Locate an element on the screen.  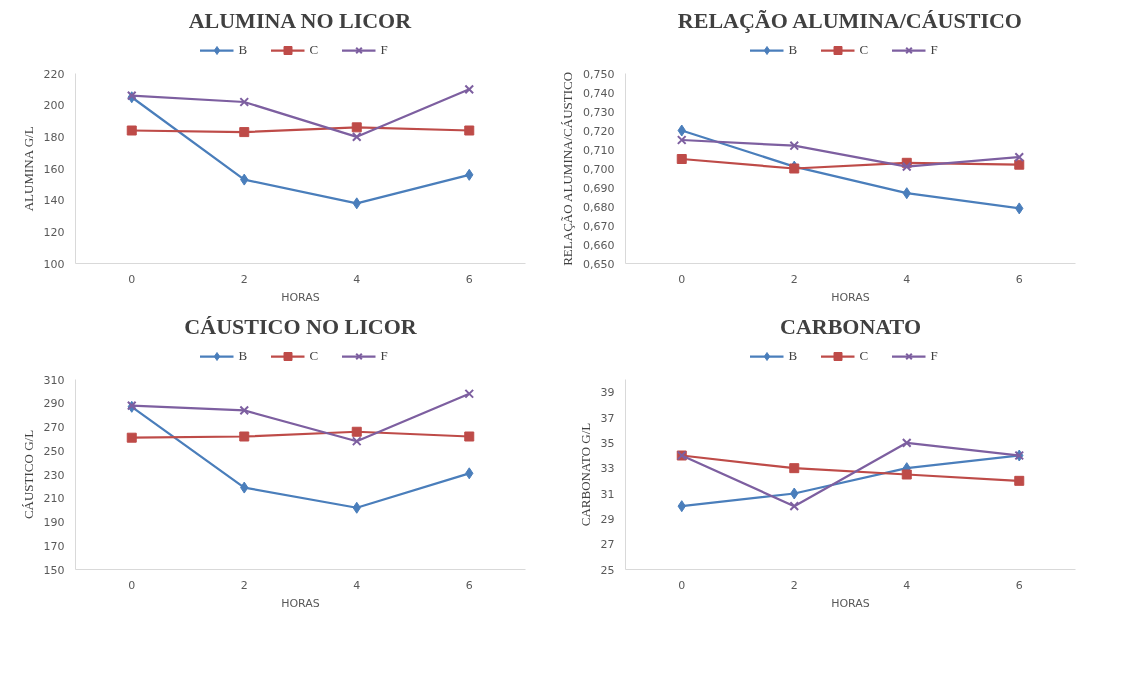
y-tick-label: 170 is located at coordinates (54, 546).